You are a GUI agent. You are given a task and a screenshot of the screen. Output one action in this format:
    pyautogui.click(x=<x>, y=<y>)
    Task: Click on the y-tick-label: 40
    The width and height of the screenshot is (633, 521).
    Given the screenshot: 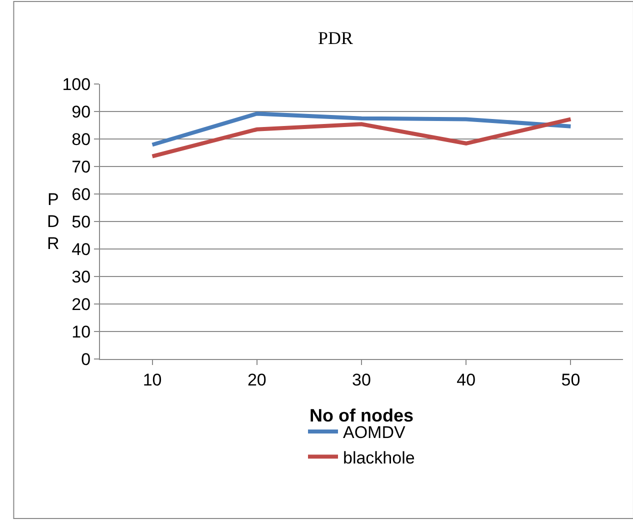 What is the action you would take?
    pyautogui.click(x=81, y=249)
    